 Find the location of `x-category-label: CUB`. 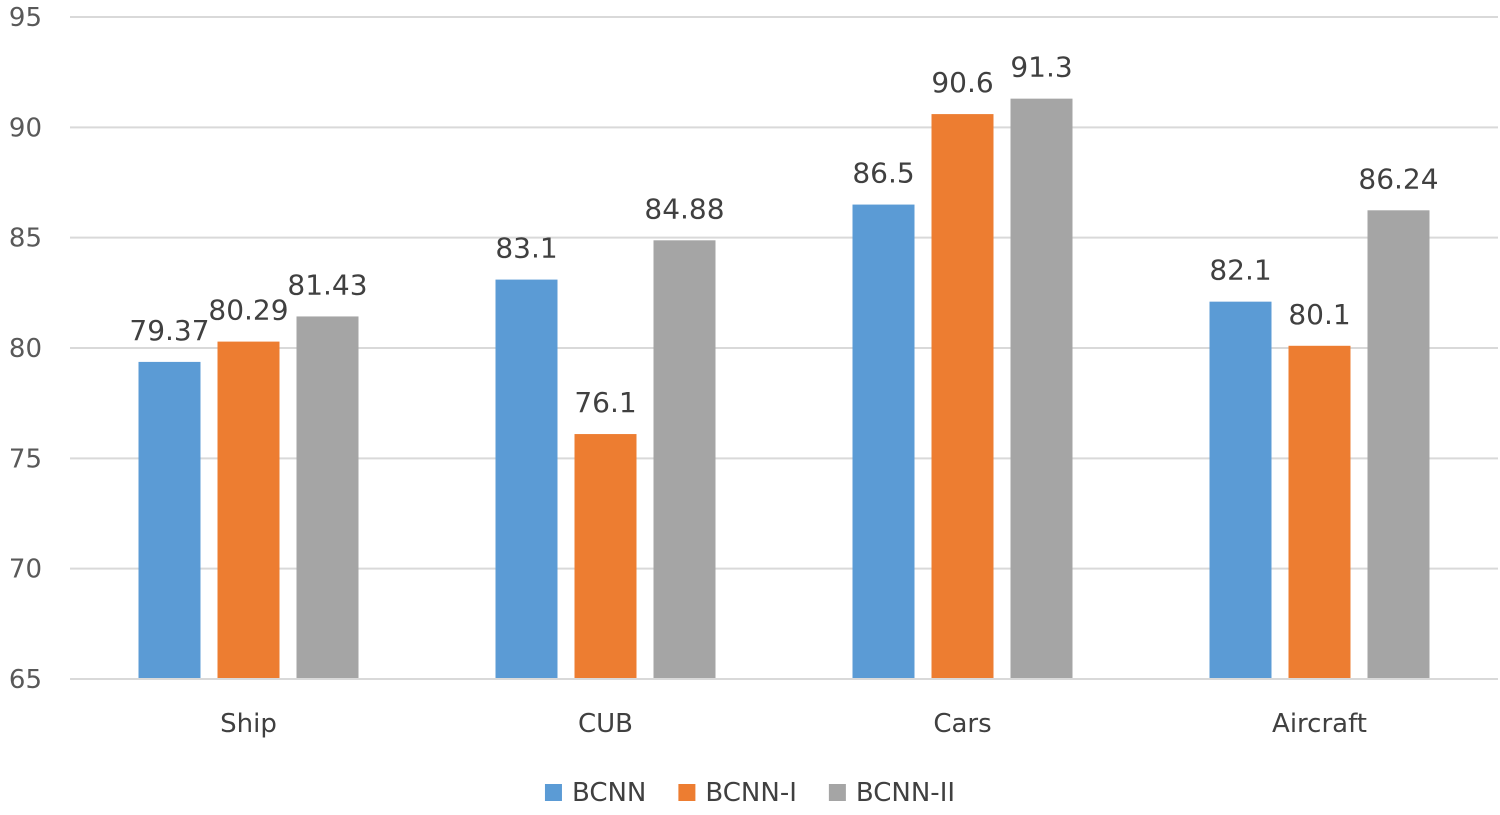

x-category-label: CUB is located at coordinates (605, 724).